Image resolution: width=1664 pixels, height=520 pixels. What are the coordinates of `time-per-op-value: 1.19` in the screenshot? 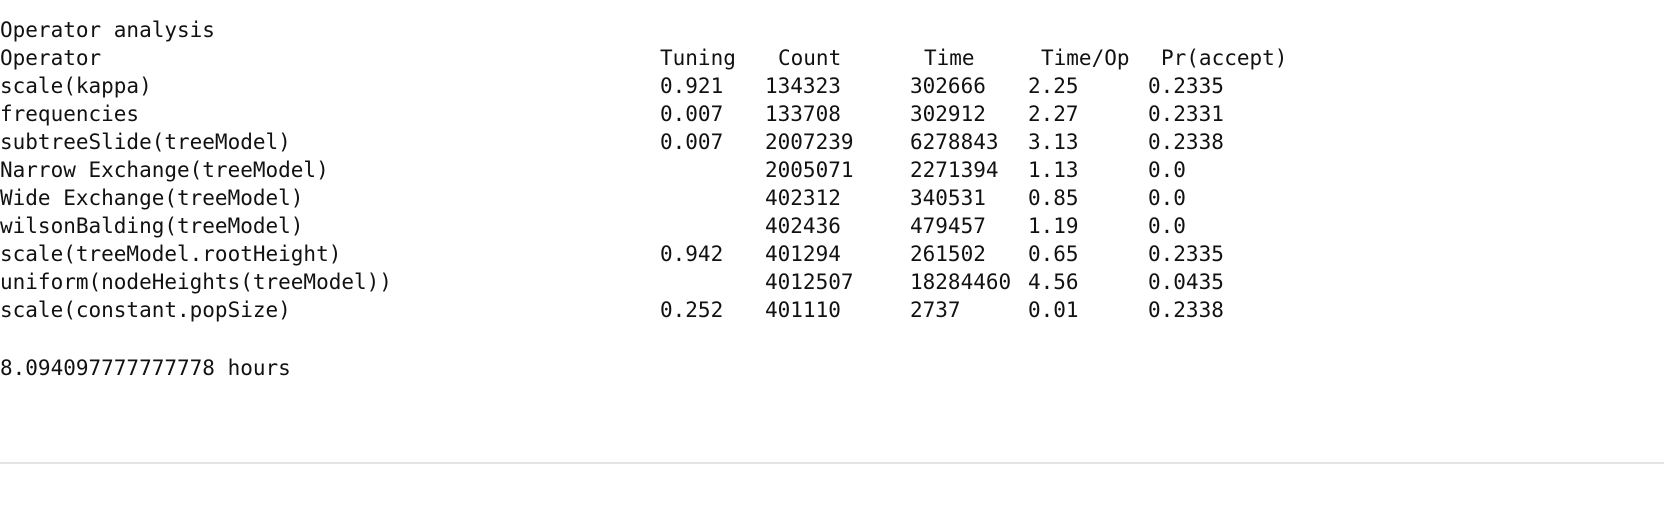 It's located at (1053, 226).